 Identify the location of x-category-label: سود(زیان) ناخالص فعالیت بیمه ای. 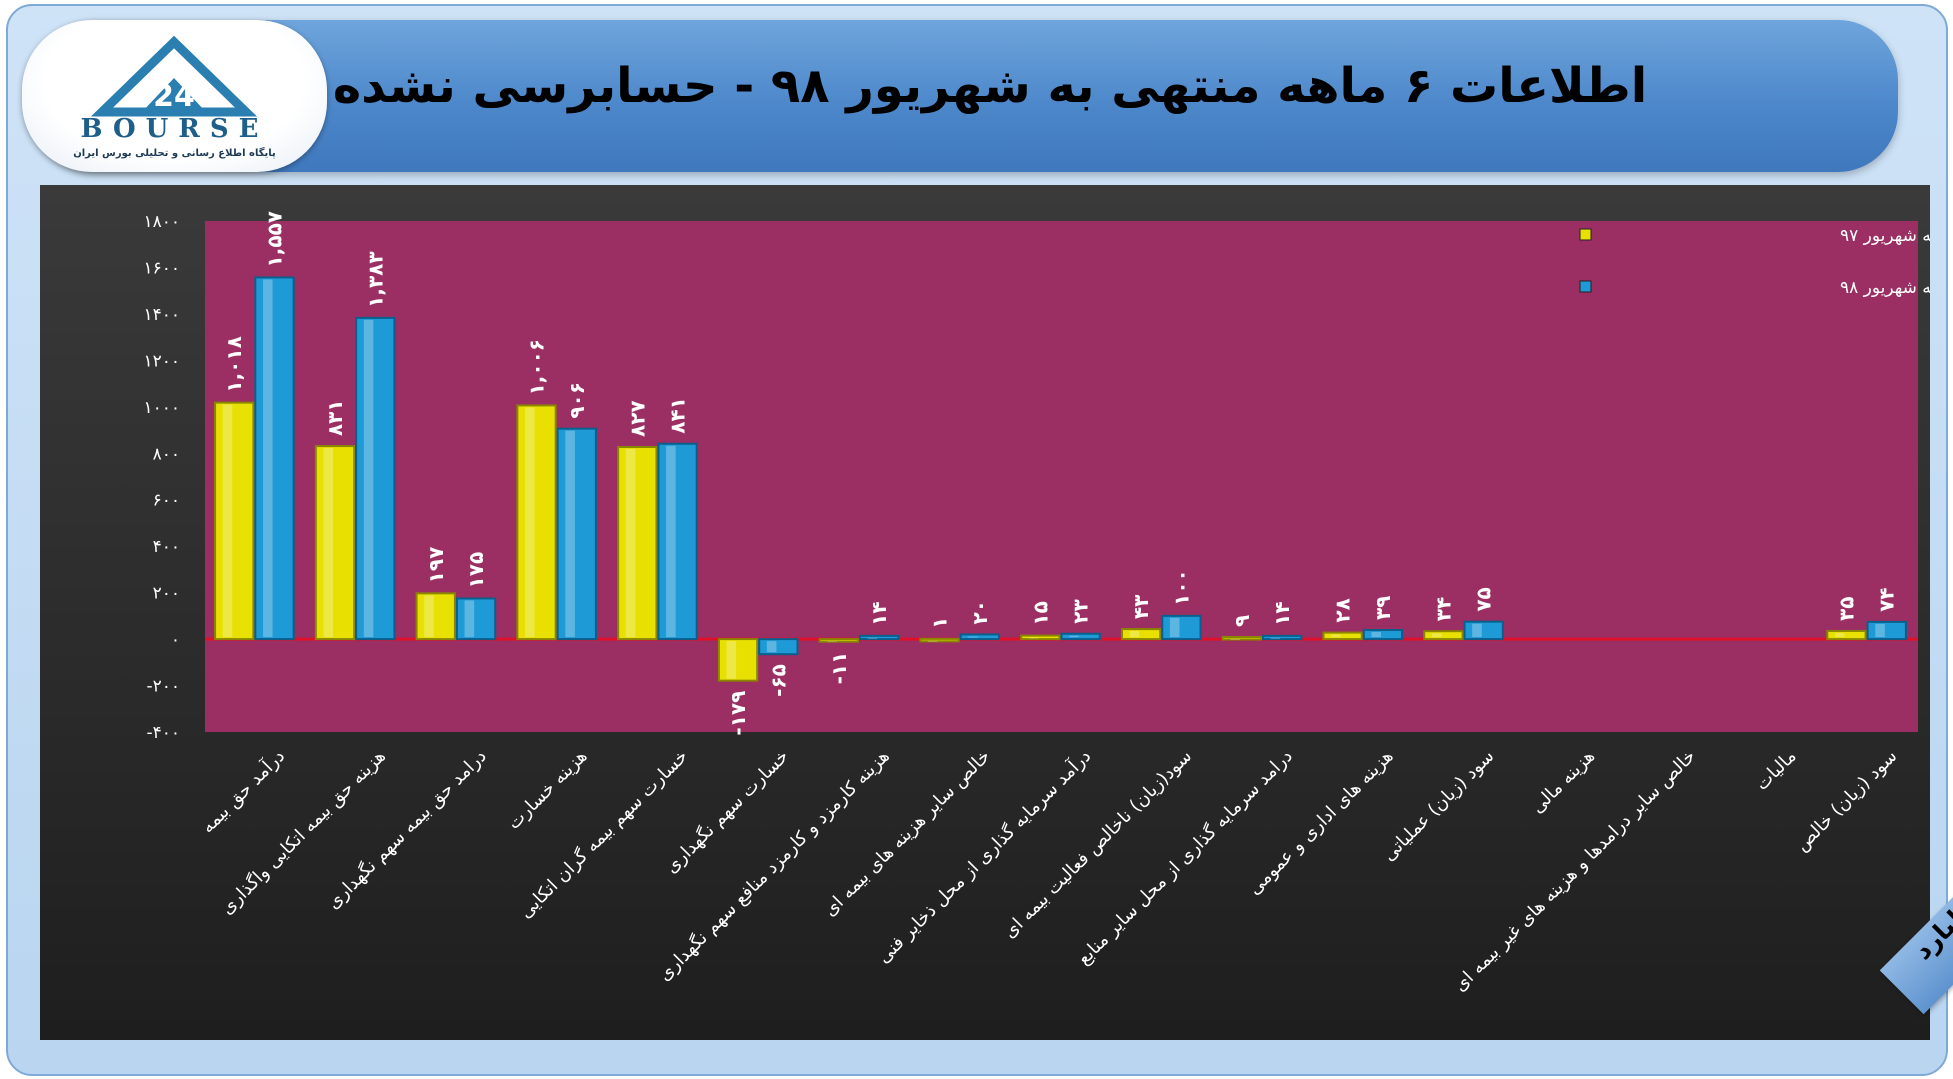
(1097, 844).